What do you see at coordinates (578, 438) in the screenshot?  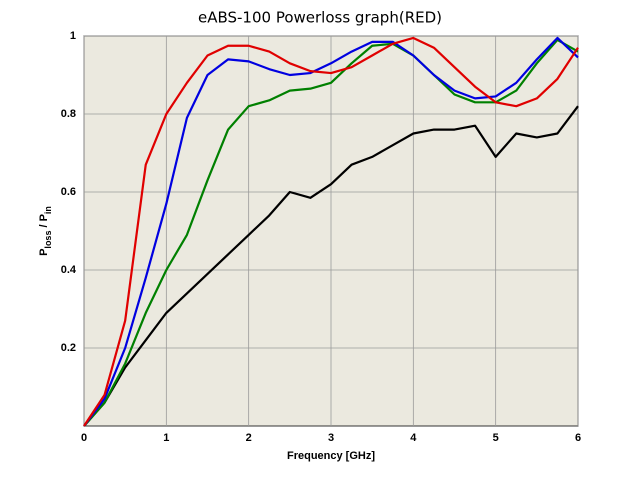 I see `x-tick-label: 6` at bounding box center [578, 438].